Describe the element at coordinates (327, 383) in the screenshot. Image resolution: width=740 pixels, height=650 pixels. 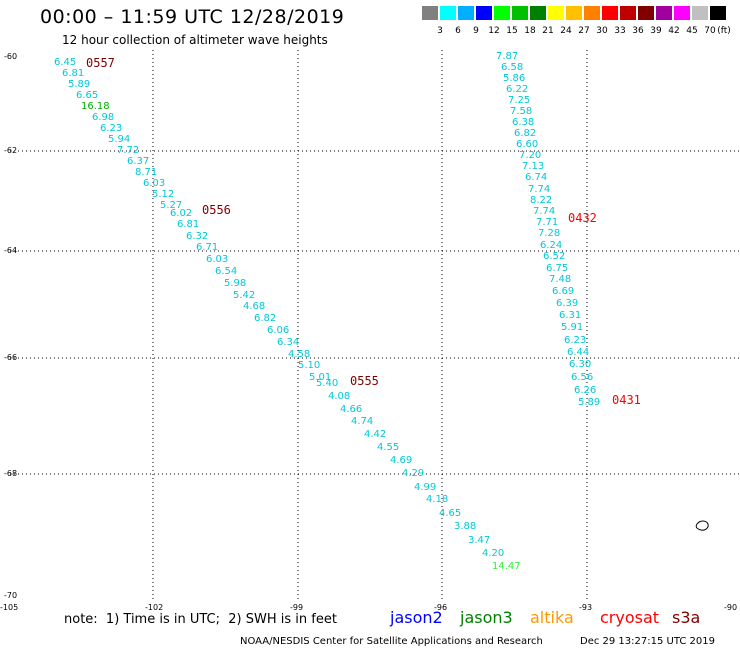
I see `wave-height-value: 5.40` at that location.